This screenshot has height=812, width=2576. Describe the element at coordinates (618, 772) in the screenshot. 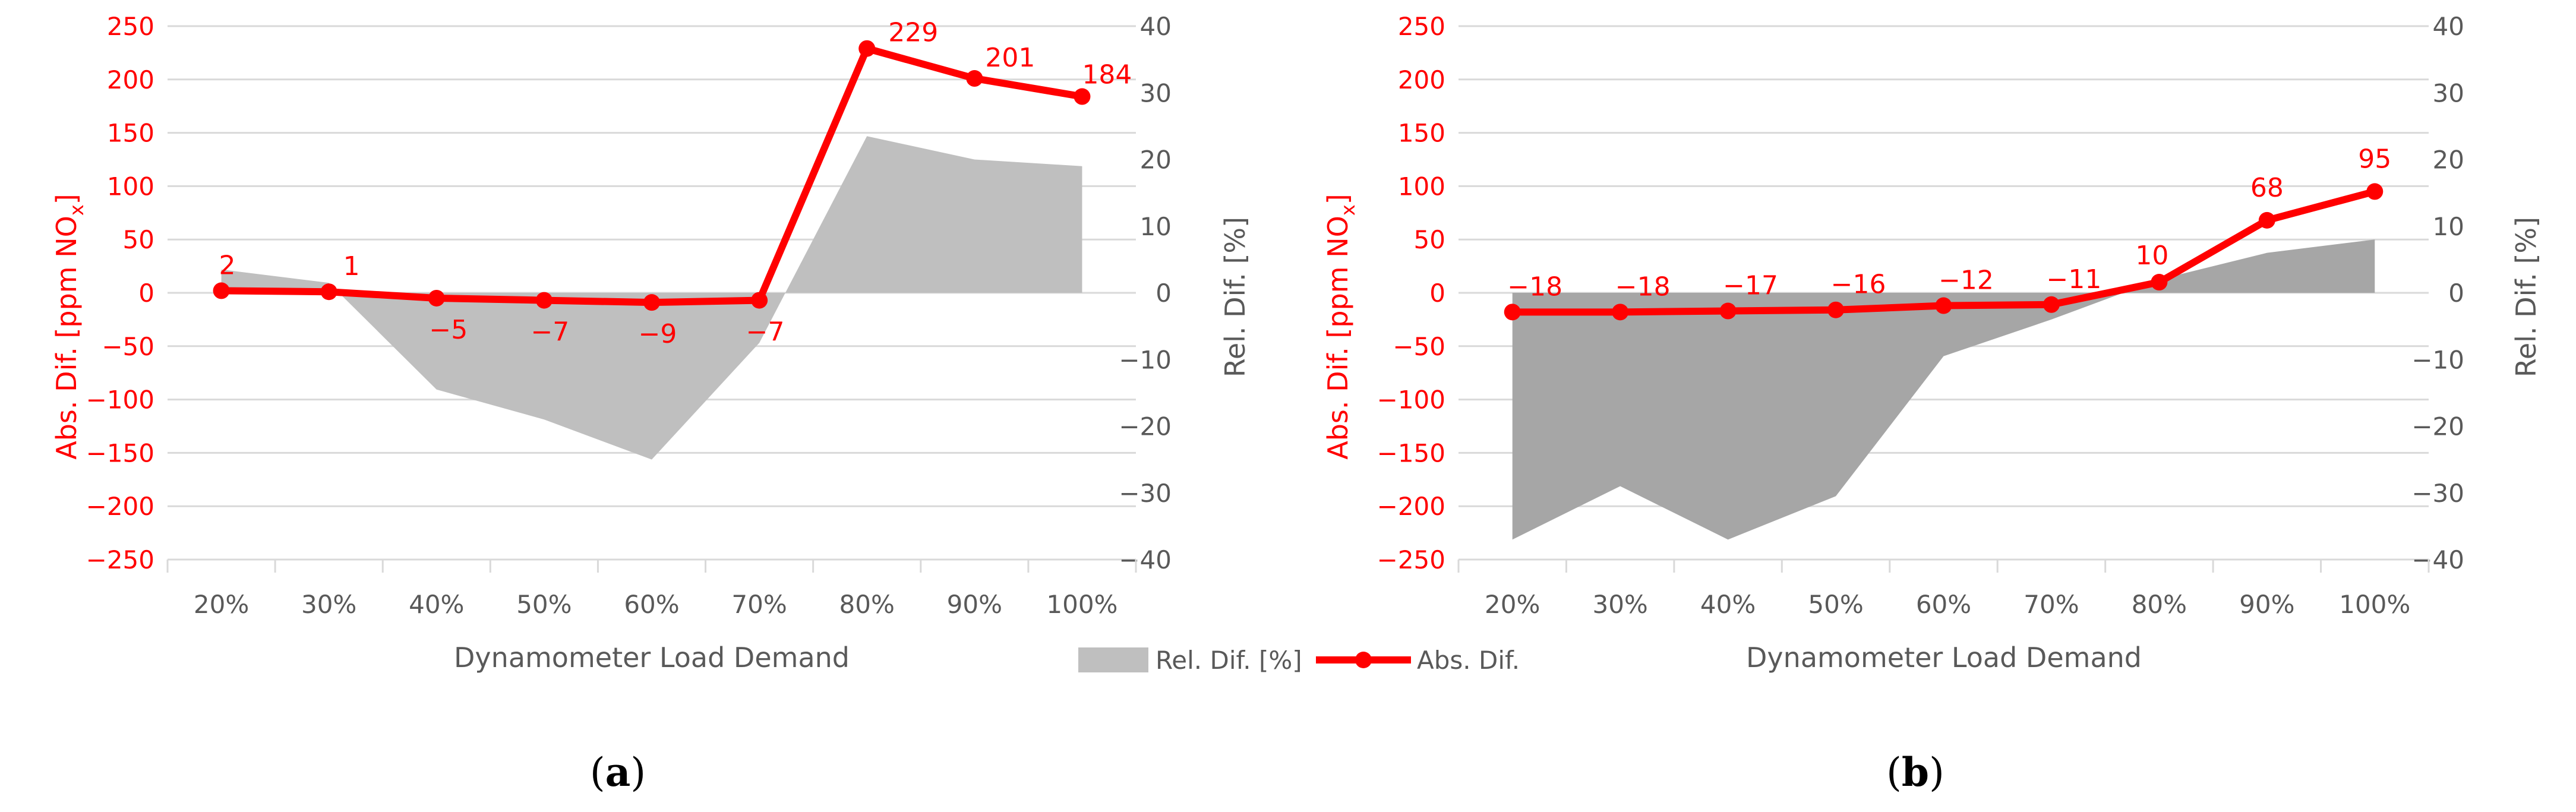

I see `sub-label-a: (a)` at that location.